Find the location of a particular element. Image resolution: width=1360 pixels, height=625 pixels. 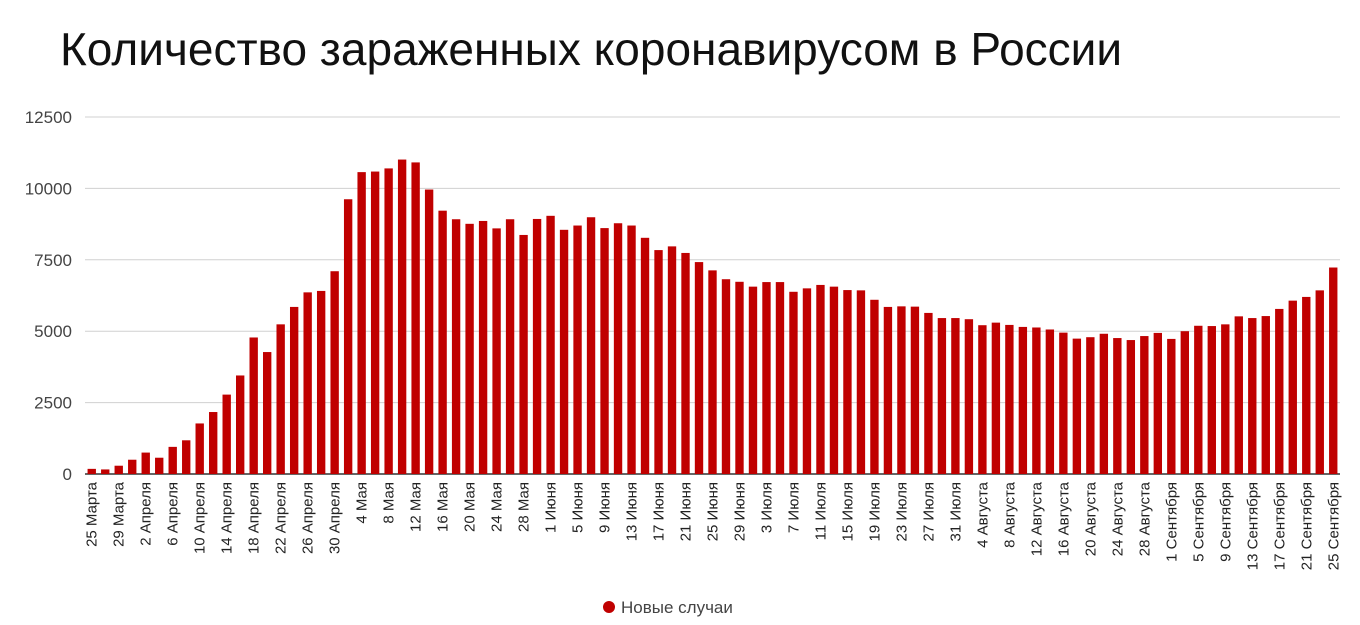

x-tick-label: 21 Июня is located at coordinates (686, 511).